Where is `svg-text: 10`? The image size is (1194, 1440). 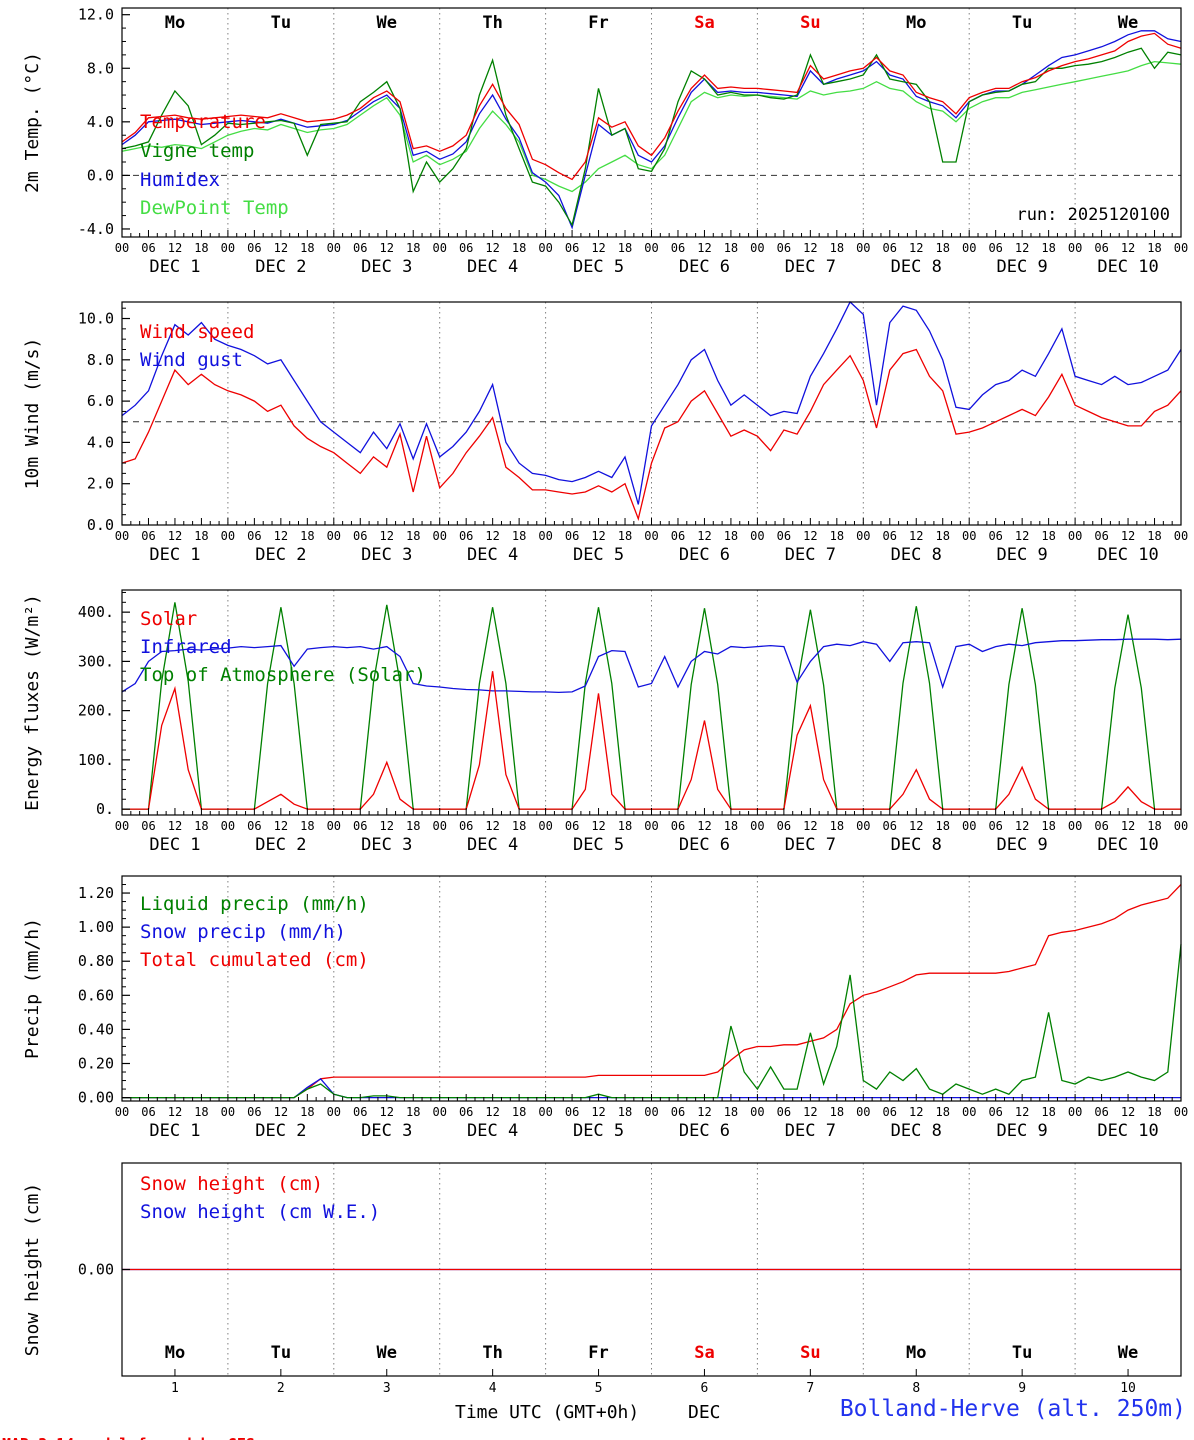 svg-text: 10 is located at coordinates (1128, 1388).